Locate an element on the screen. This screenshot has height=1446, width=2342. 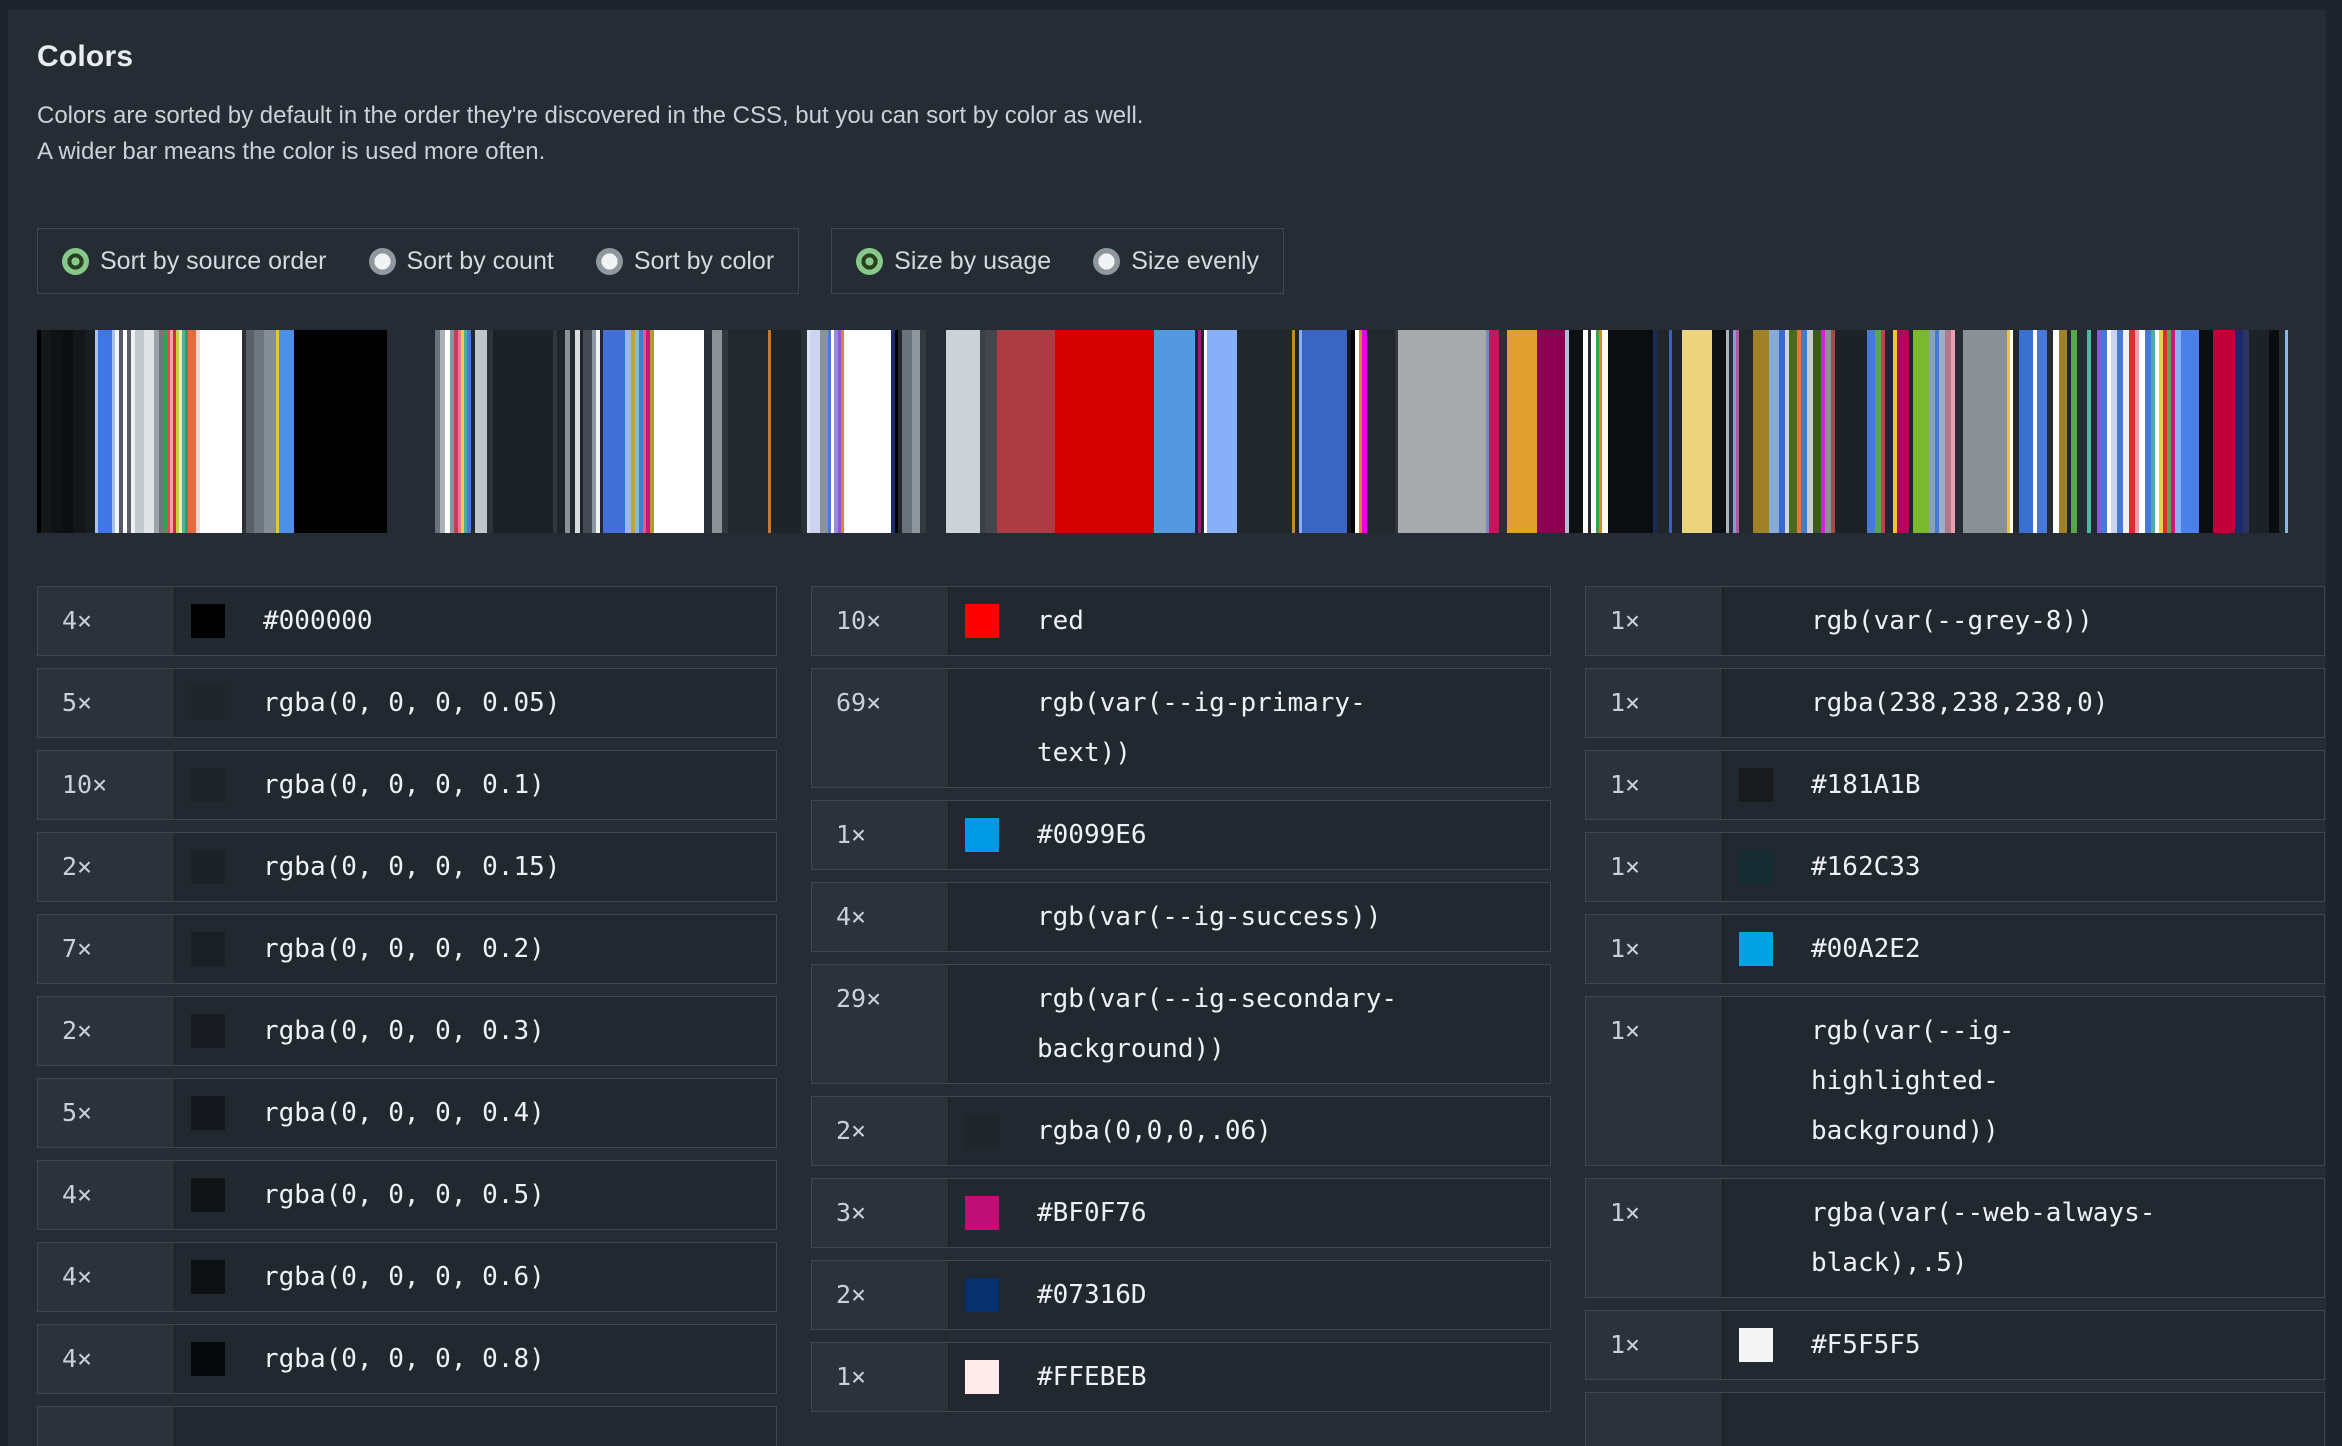
radio-option: Sort by count is located at coordinates (461, 261).